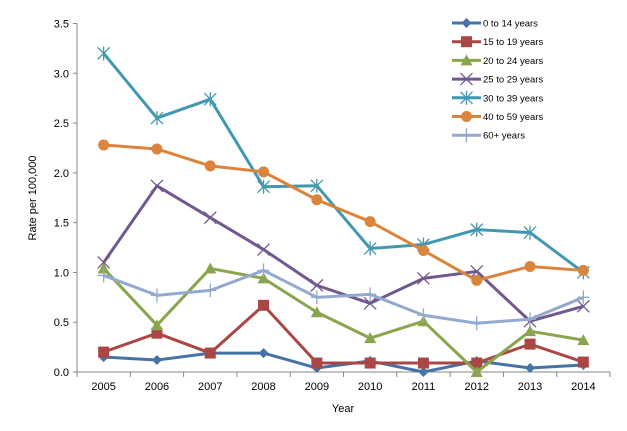 The width and height of the screenshot is (627, 431). I want to click on y-tick-label: 2.0, so click(61, 174).